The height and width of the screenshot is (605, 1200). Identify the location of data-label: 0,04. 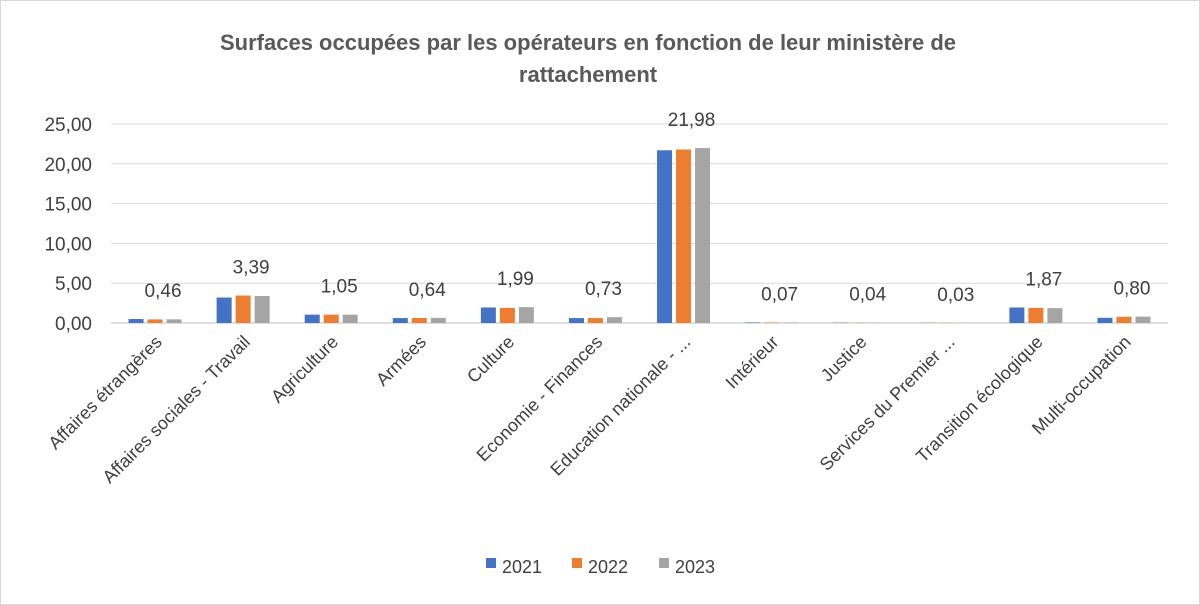
(867, 295).